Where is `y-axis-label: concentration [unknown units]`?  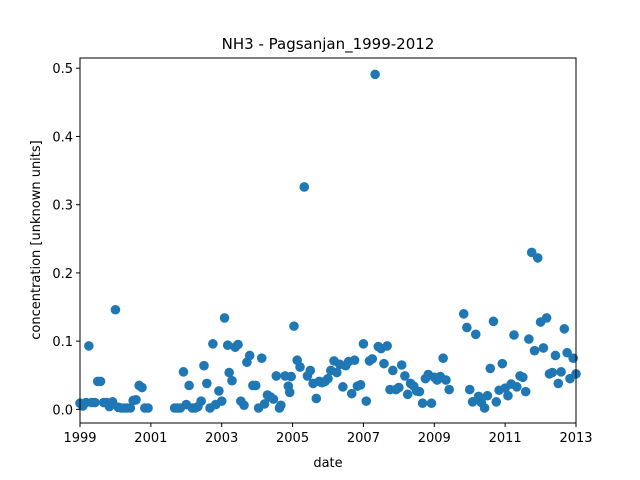
y-axis-label: concentration [unknown units] is located at coordinates (36, 239).